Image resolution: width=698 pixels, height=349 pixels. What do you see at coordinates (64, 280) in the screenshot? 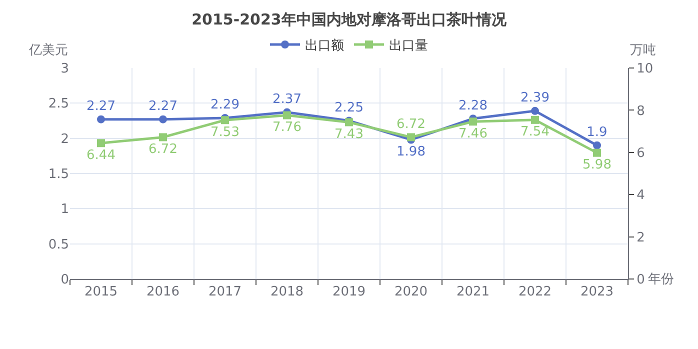
I see `y-tick-label: 0` at bounding box center [64, 280].